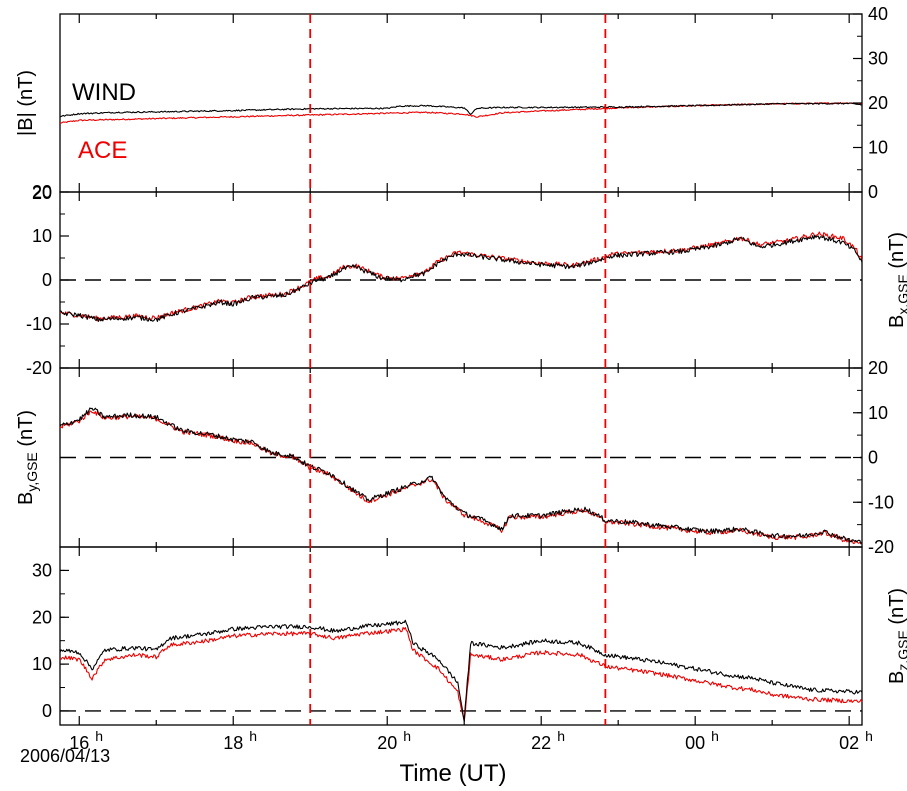 The width and height of the screenshot is (907, 791). I want to click on panel-B-y-tick-label: 30, so click(878, 59).